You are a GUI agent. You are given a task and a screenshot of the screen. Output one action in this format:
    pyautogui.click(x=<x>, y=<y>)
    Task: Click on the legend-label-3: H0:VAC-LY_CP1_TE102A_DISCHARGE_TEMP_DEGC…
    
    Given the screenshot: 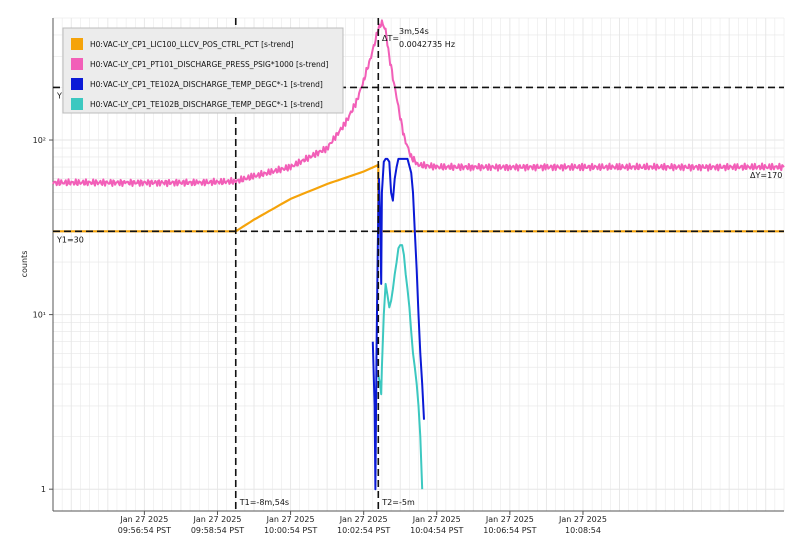 What is the action you would take?
    pyautogui.click(x=206, y=84)
    